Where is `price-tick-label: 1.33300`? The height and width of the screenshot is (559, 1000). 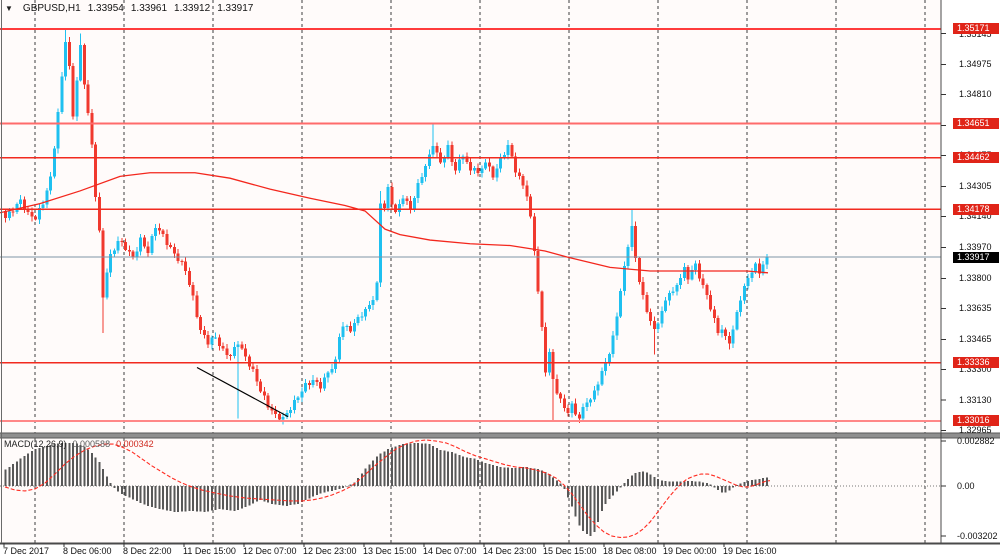
price-tick-label: 1.33300 is located at coordinates (975, 369).